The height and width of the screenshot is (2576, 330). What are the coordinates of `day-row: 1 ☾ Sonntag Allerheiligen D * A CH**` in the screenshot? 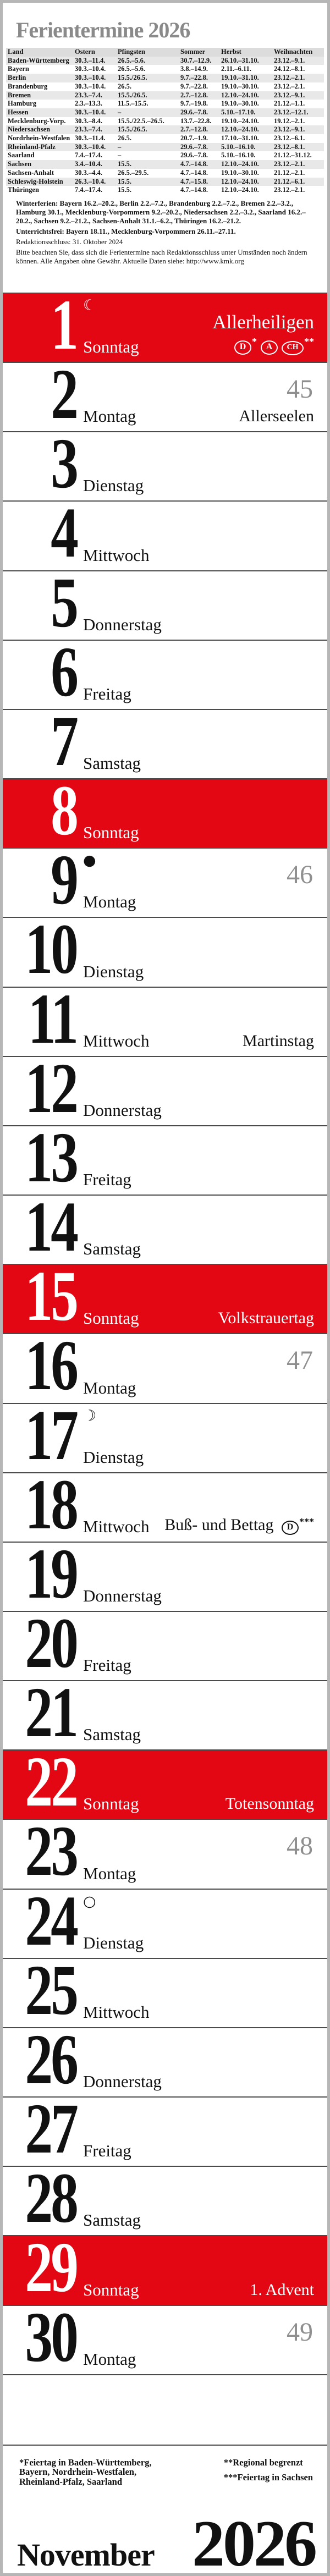 It's located at (165, 326).